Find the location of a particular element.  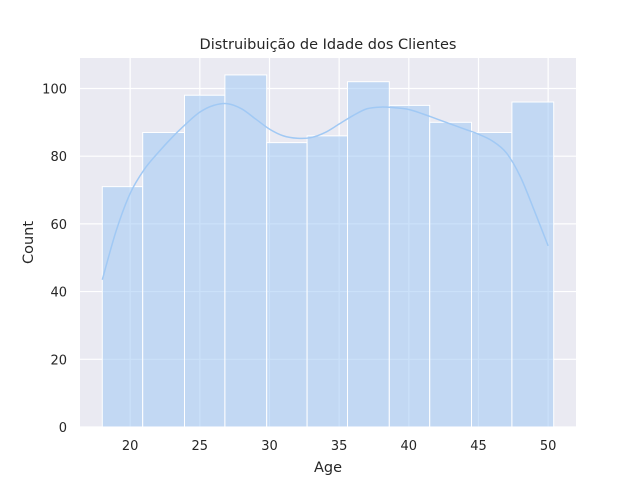

x-axis-ticks: 20 25 30 35 40 45 50 is located at coordinates (339, 446).